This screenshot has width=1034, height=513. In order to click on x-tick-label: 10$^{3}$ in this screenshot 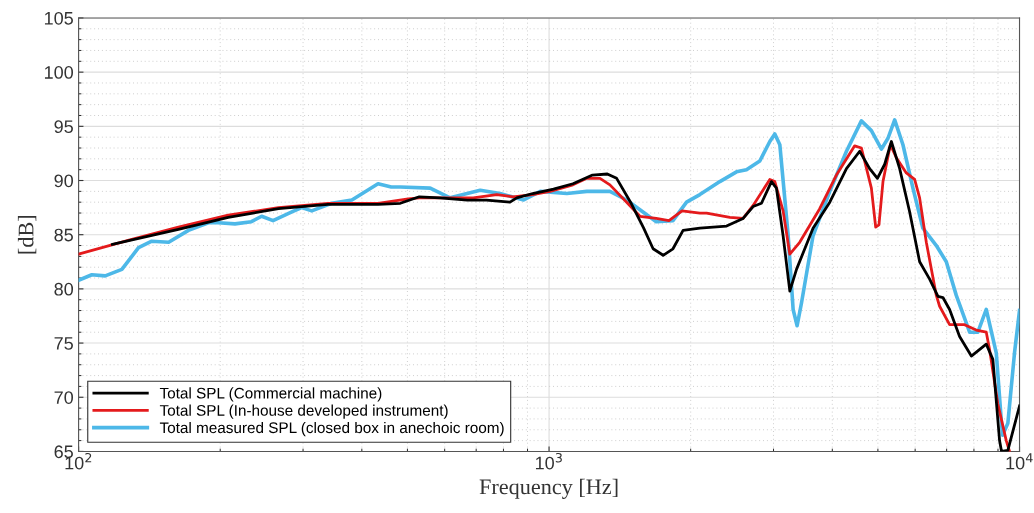, I will do `click(548, 461)`.